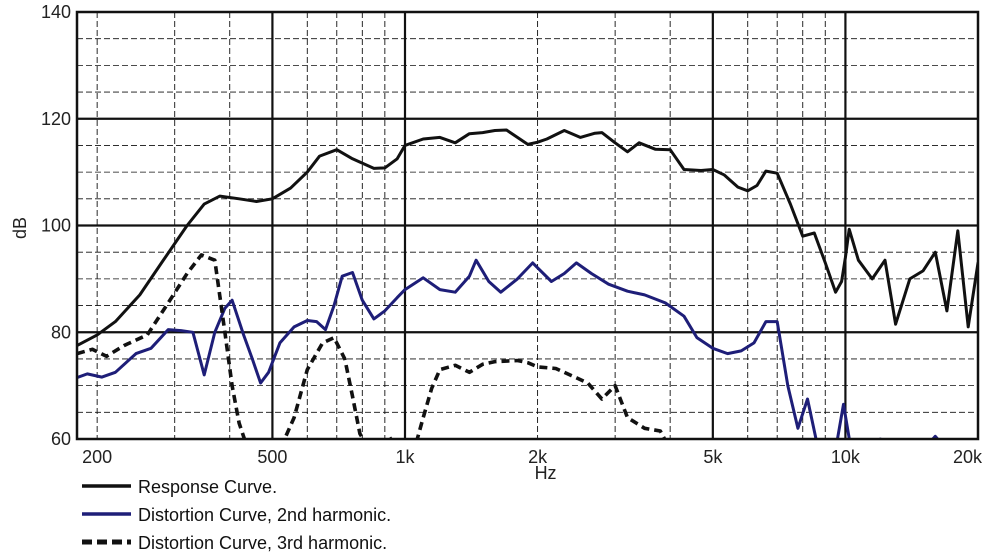  I want to click on y-tick-labels: 60 80 100 120 140, so click(56, 225).